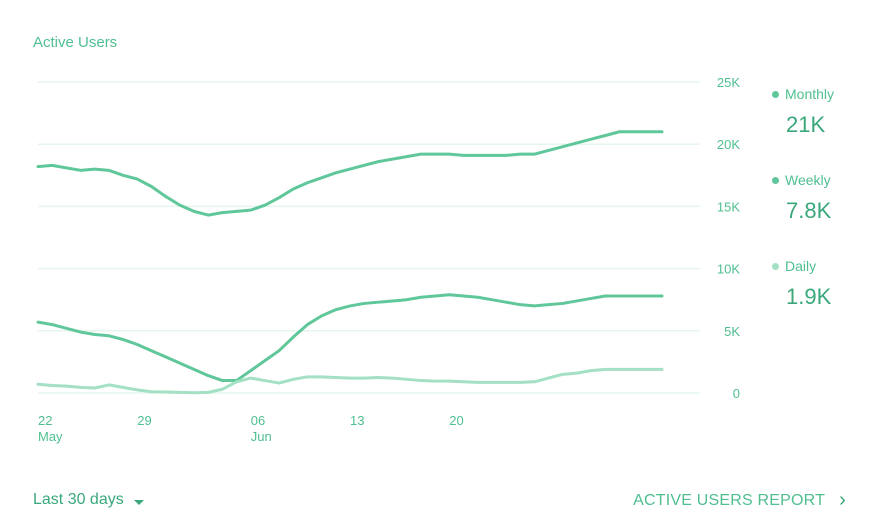  I want to click on legend-label-monthly: Monthly, so click(810, 94).